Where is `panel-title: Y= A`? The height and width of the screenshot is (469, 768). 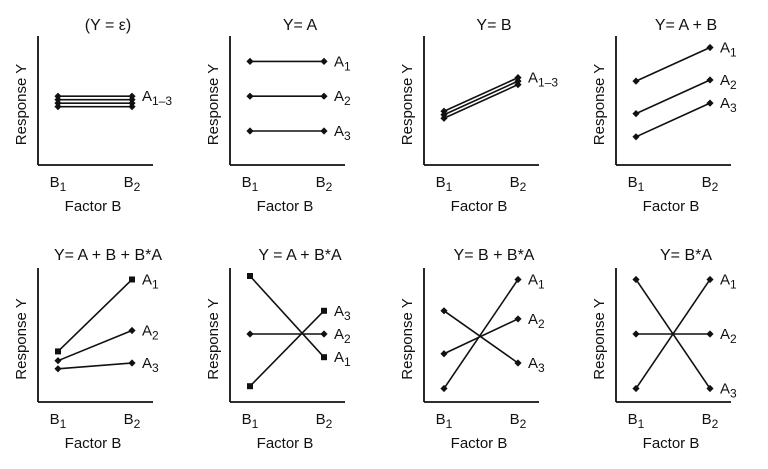 panel-title: Y= A is located at coordinates (300, 25).